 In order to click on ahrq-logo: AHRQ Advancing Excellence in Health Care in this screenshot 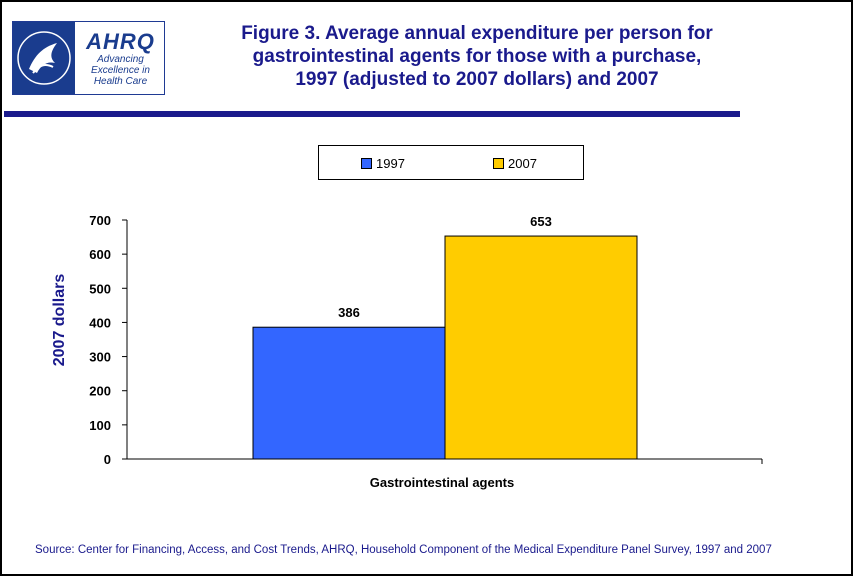, I will do `click(88, 58)`.